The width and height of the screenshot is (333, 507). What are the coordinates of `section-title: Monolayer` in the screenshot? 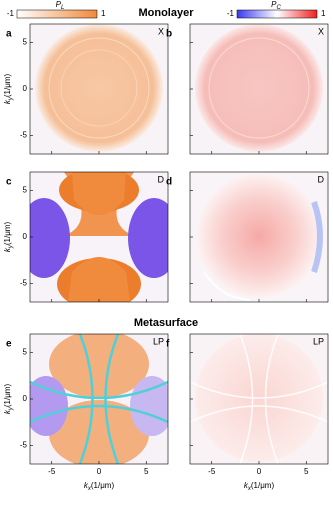 It's located at (166, 13).